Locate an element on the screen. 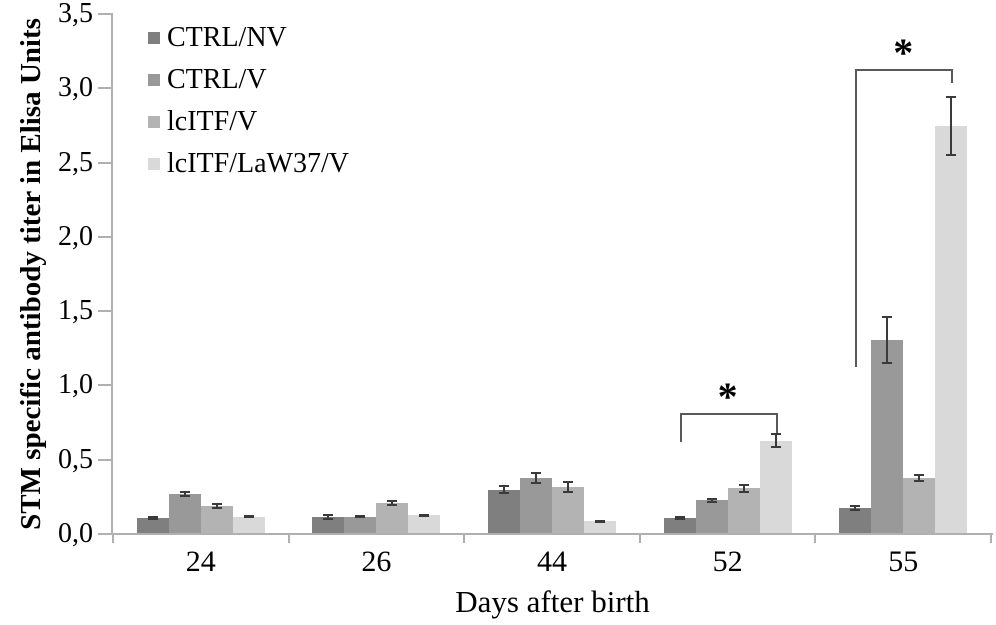 This screenshot has width=996, height=625. y-tick-label: 3,5 is located at coordinates (75, 14).